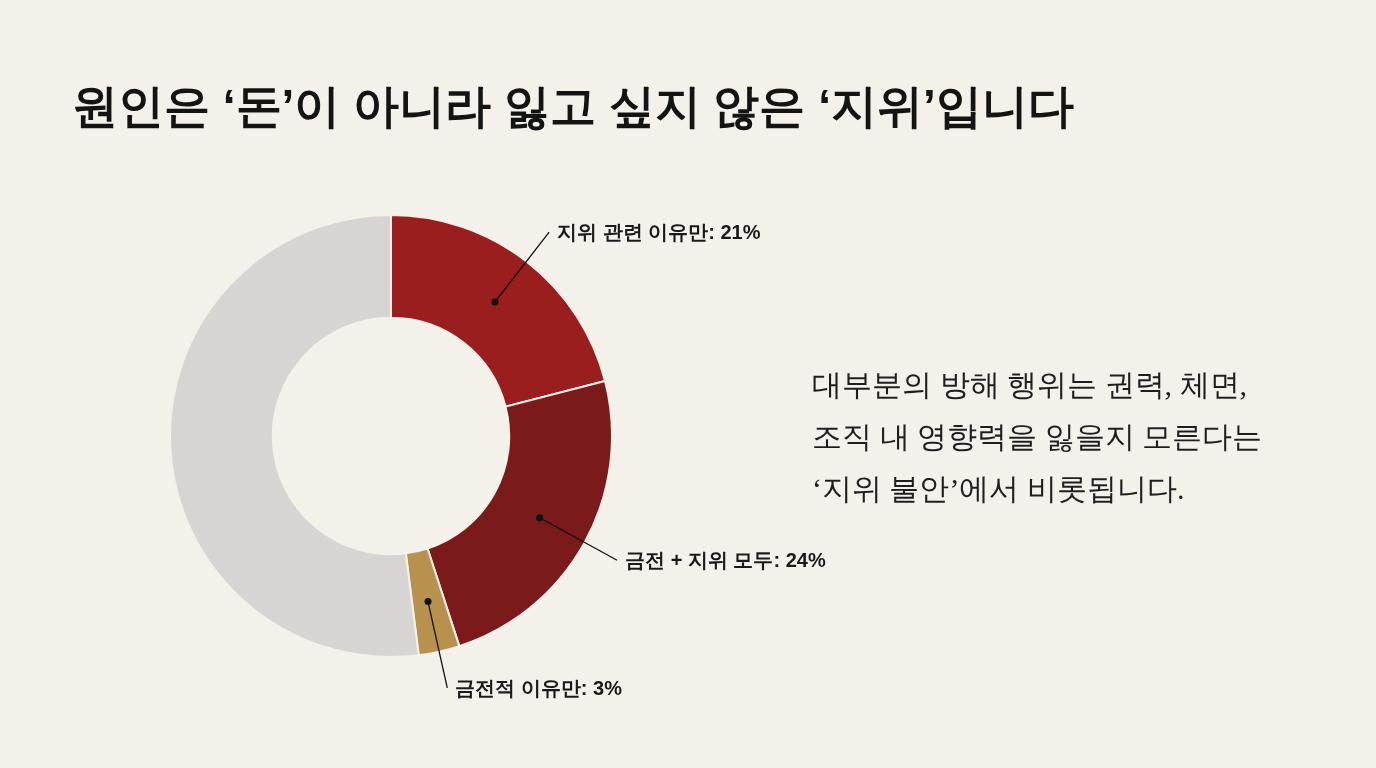  Describe the element at coordinates (659, 232) in the screenshot. I see `slice-label: 지위 관련 이유만: 21%` at that location.